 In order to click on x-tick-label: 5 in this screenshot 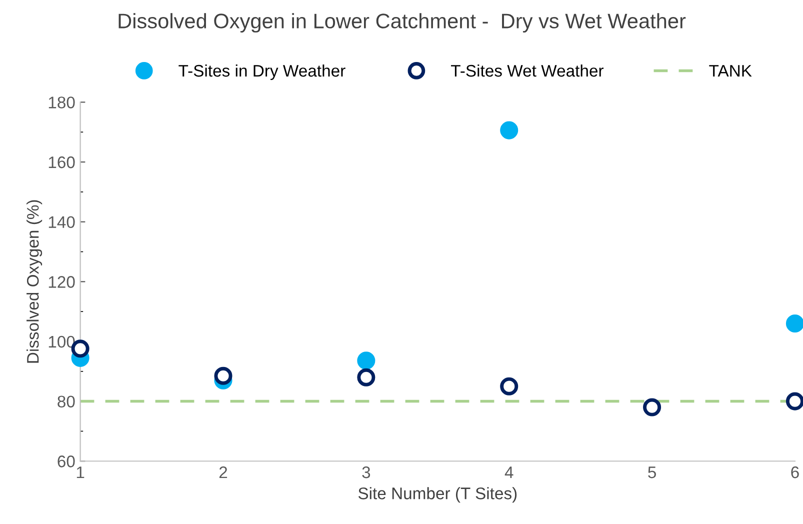, I will do `click(652, 472)`.